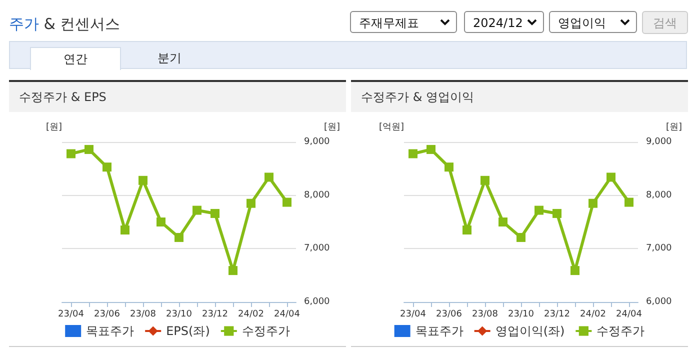  I want to click on y-axis-title: [원], so click(54, 127).